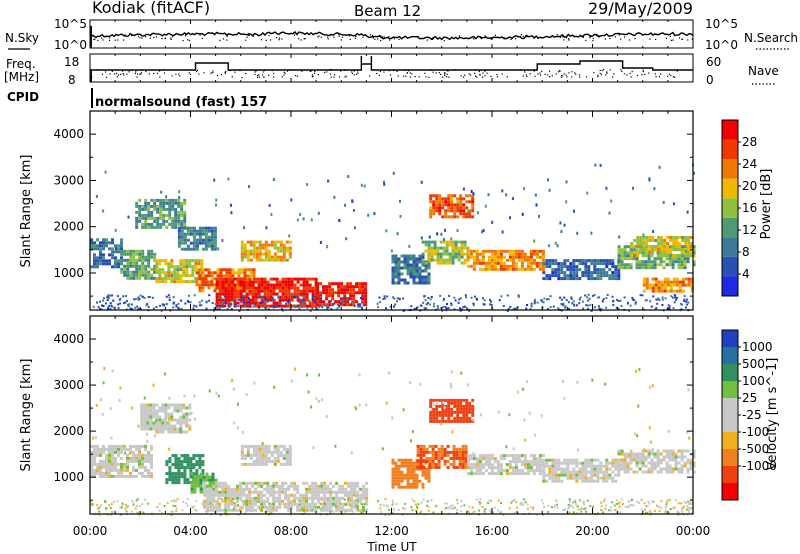 The image size is (800, 554). I want to click on noise-sky-line, so click(391, 37).